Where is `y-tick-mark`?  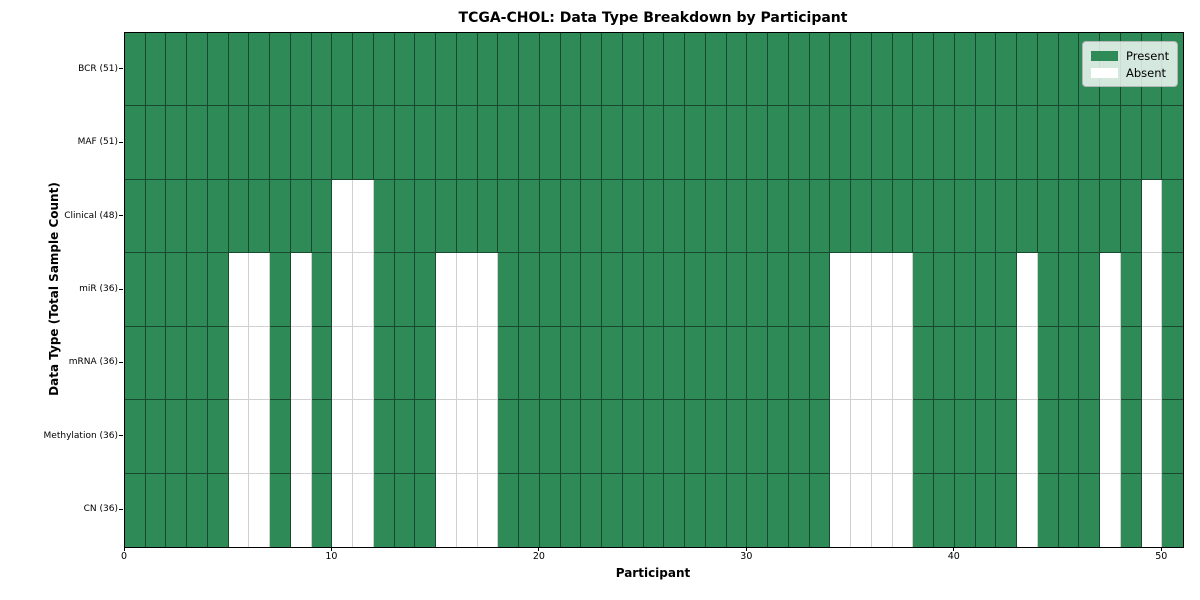 y-tick-mark is located at coordinates (121, 216).